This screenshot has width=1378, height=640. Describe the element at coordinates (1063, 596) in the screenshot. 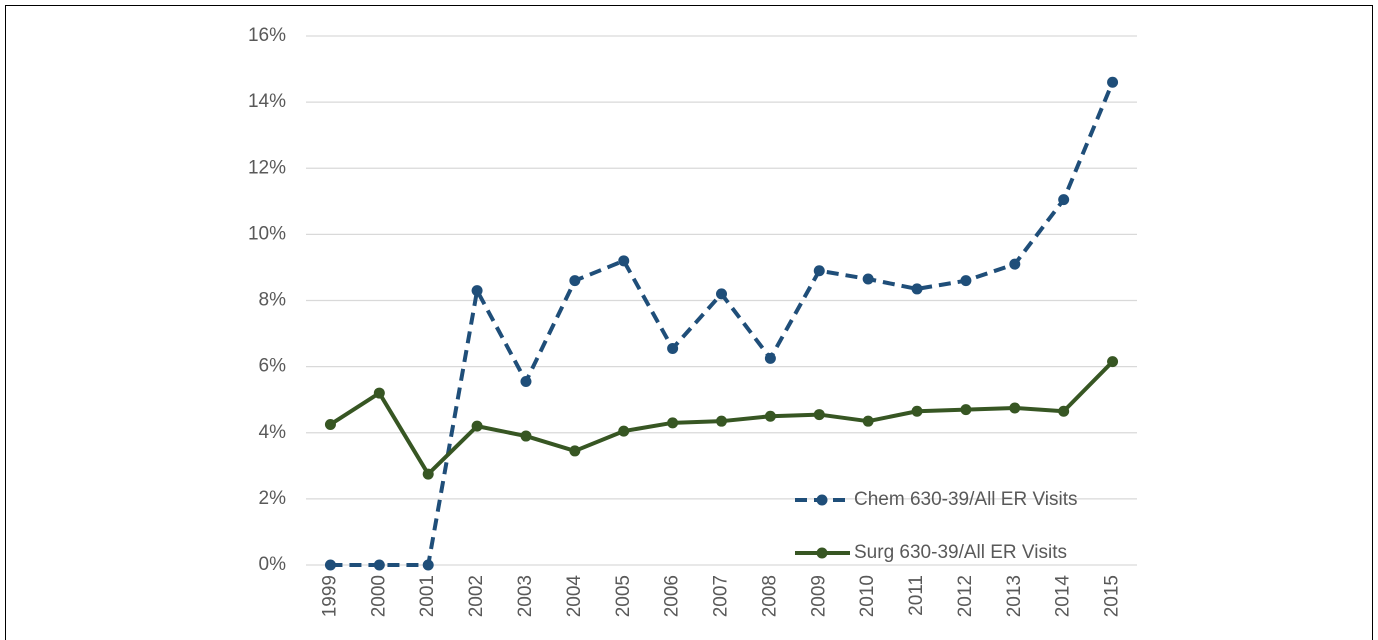

I see `x-tick-label: 2014` at that location.